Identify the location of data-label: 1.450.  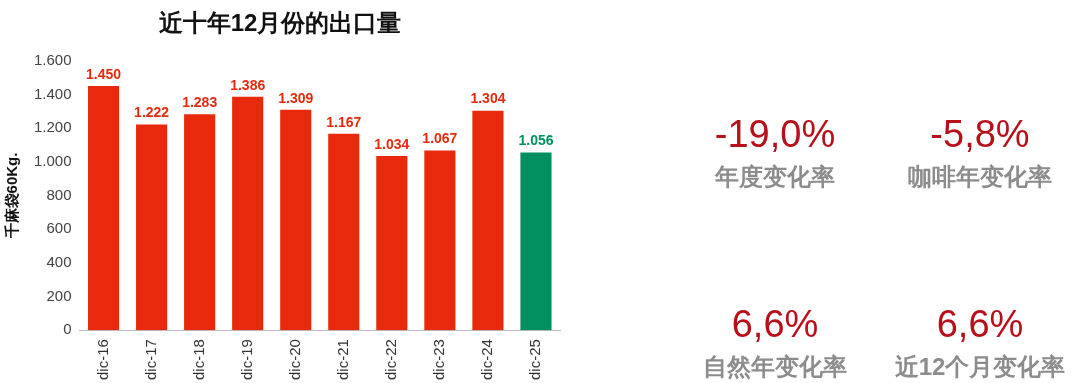
(104, 73).